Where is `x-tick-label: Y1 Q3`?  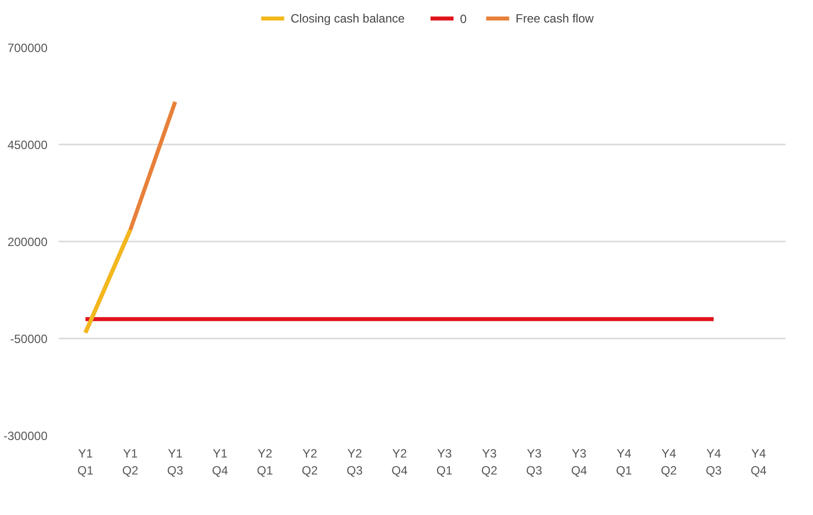 x-tick-label: Y1 Q3 is located at coordinates (175, 462).